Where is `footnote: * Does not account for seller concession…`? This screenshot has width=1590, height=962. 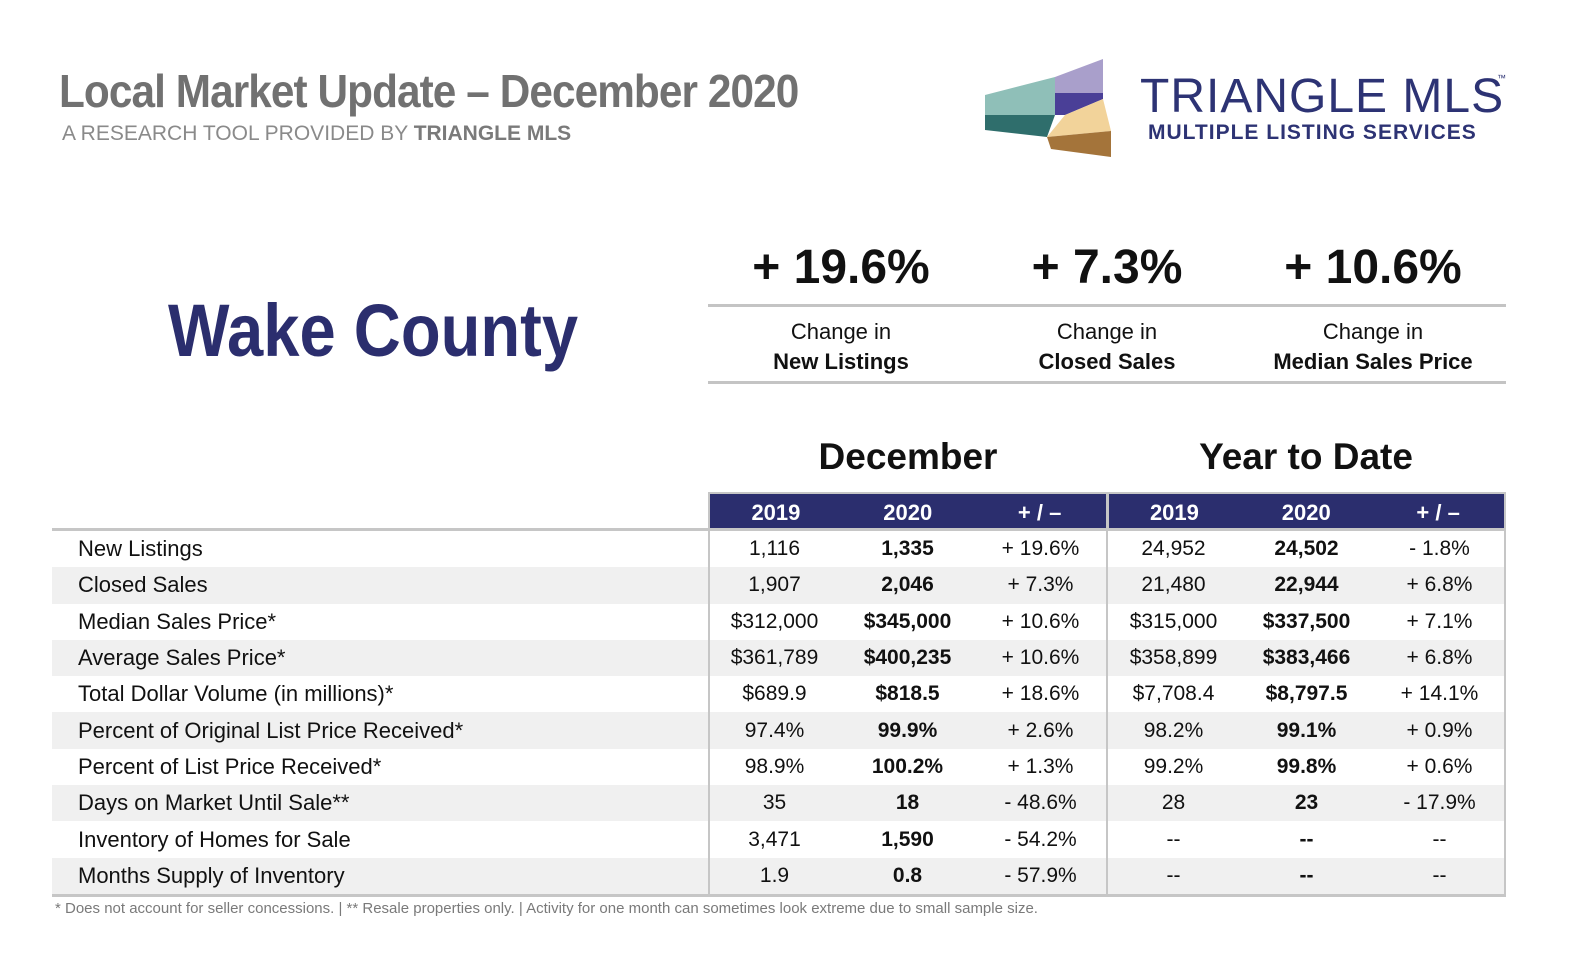 footnote: * Does not account for seller concession… is located at coordinates (546, 908).